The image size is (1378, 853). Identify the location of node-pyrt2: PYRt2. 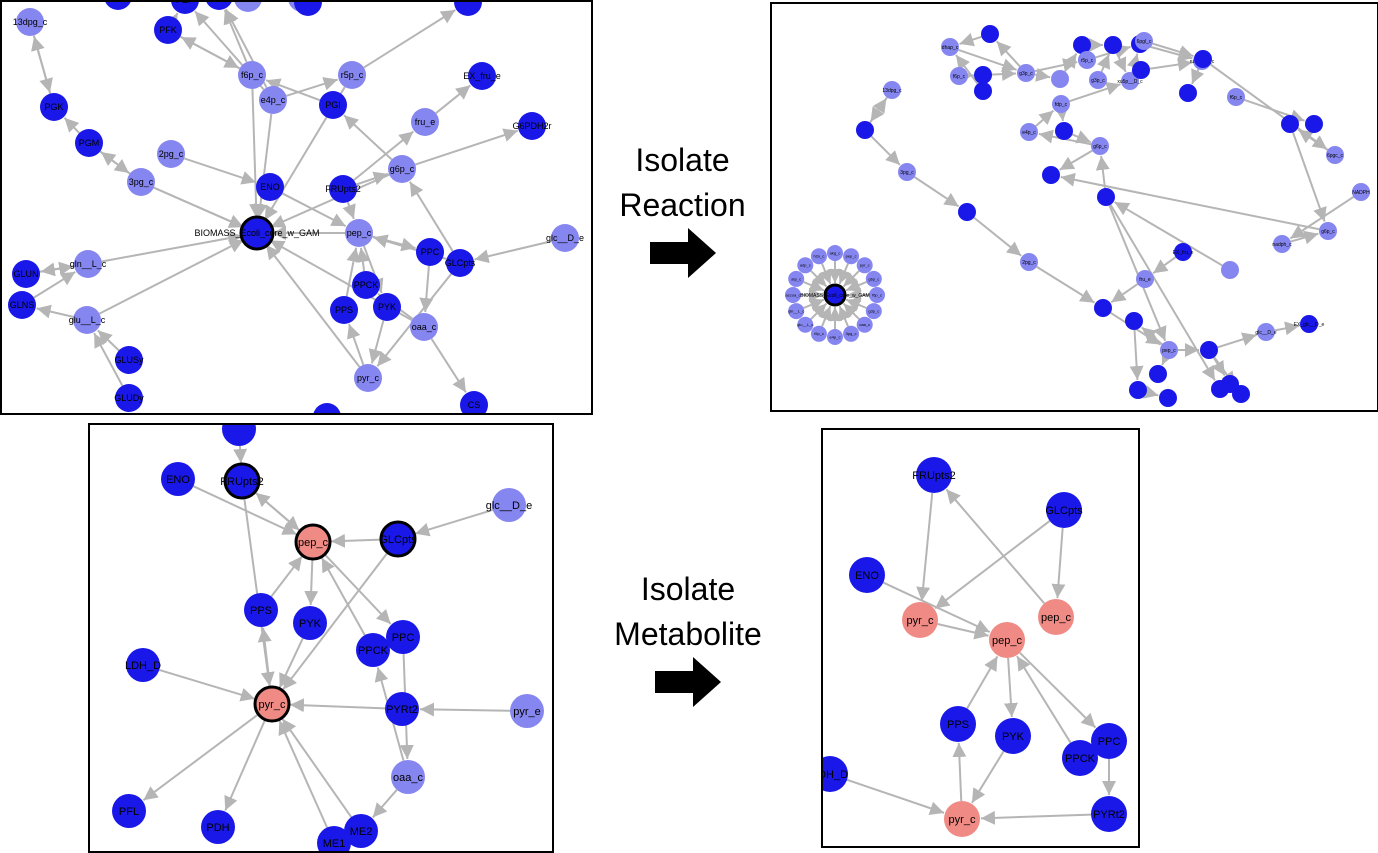
(402, 709).